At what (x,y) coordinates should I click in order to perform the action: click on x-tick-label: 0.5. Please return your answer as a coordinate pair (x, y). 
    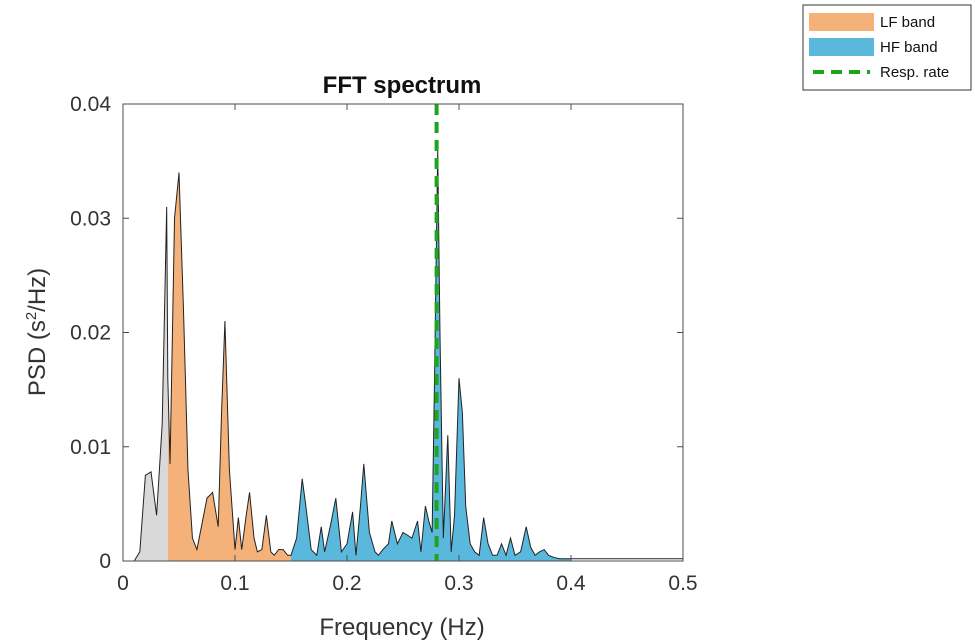
    Looking at the image, I should click on (682, 583).